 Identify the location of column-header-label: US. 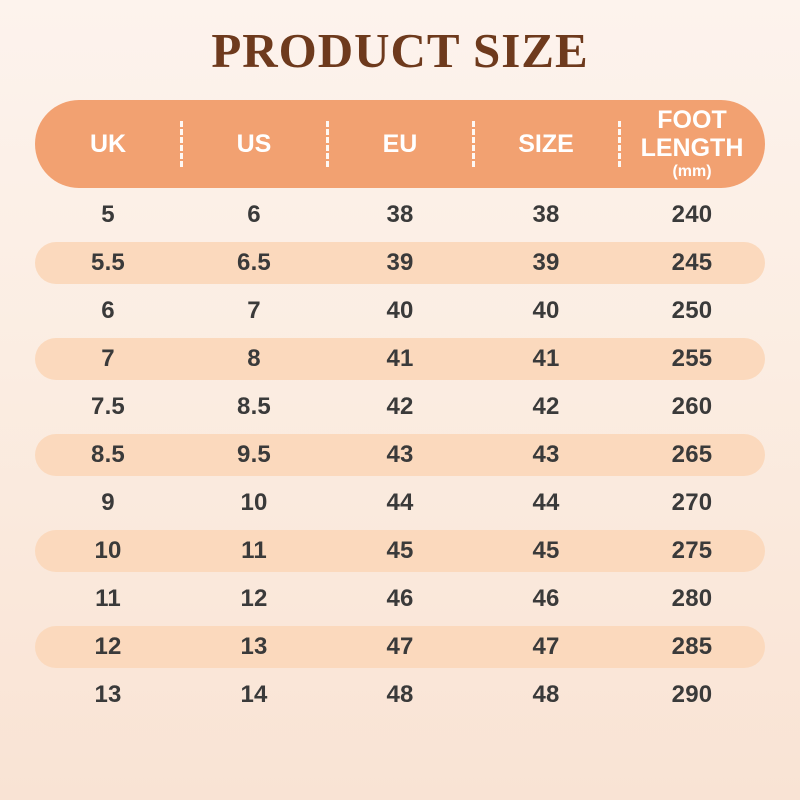
(254, 143).